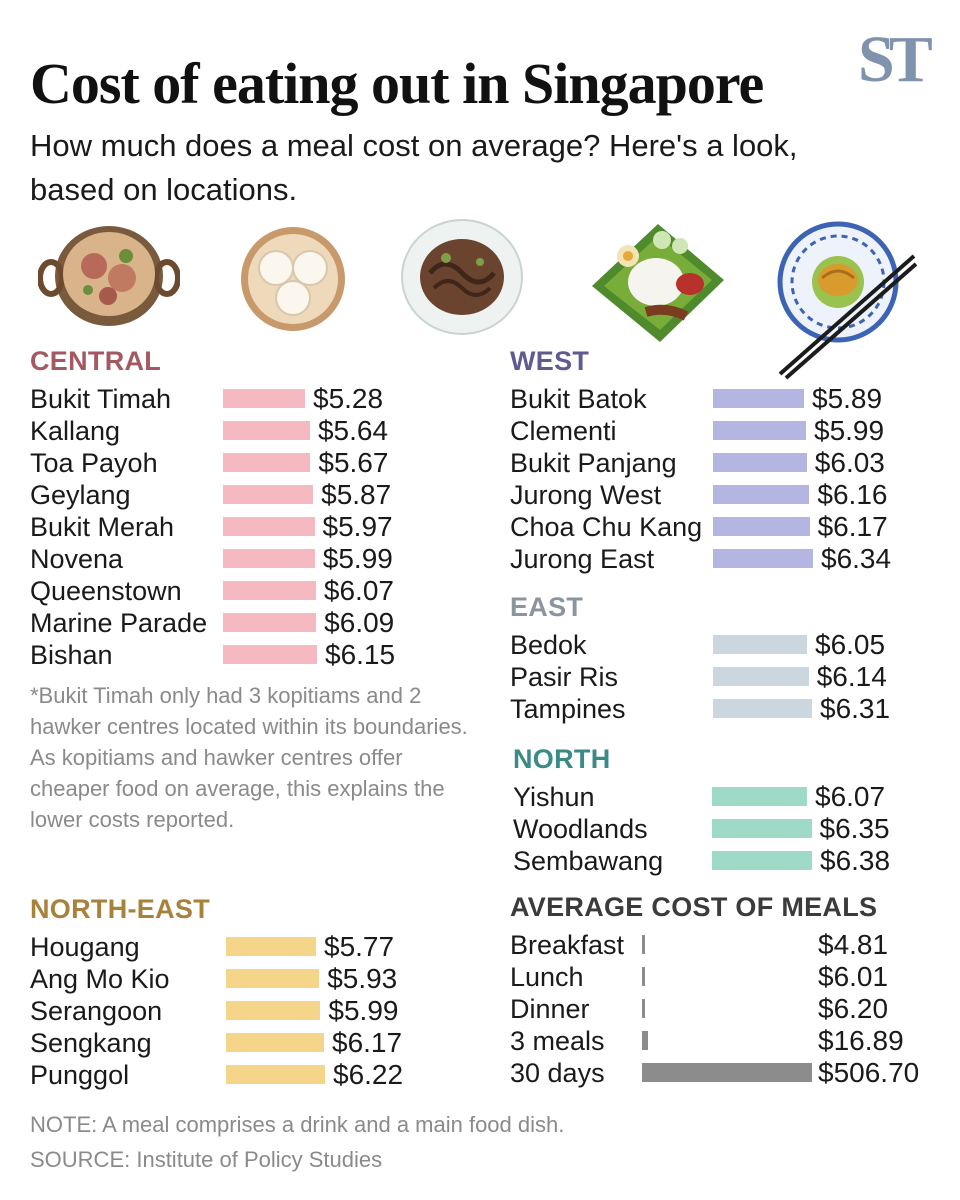  I want to click on bar-3-meals, so click(645, 1040).